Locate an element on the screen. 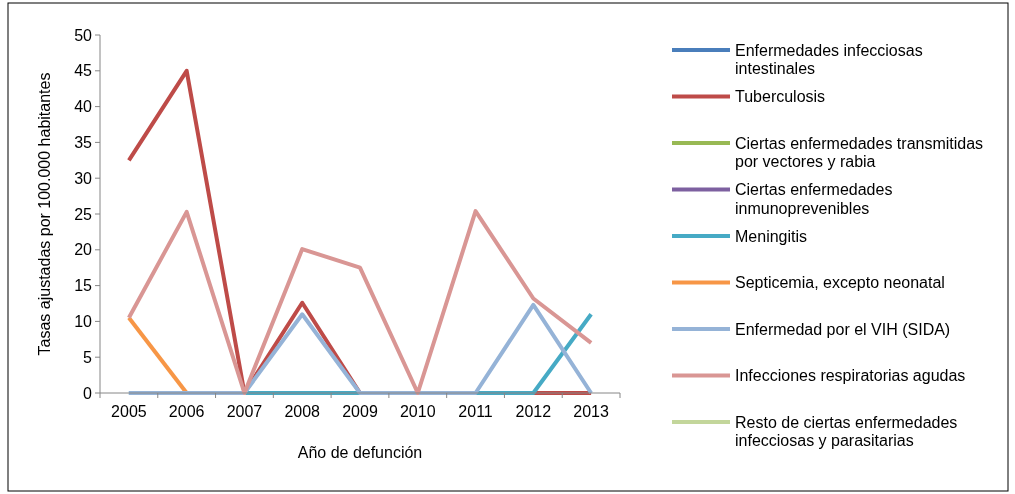 The image size is (1015, 494). x-tick-label: 2013 is located at coordinates (591, 411).